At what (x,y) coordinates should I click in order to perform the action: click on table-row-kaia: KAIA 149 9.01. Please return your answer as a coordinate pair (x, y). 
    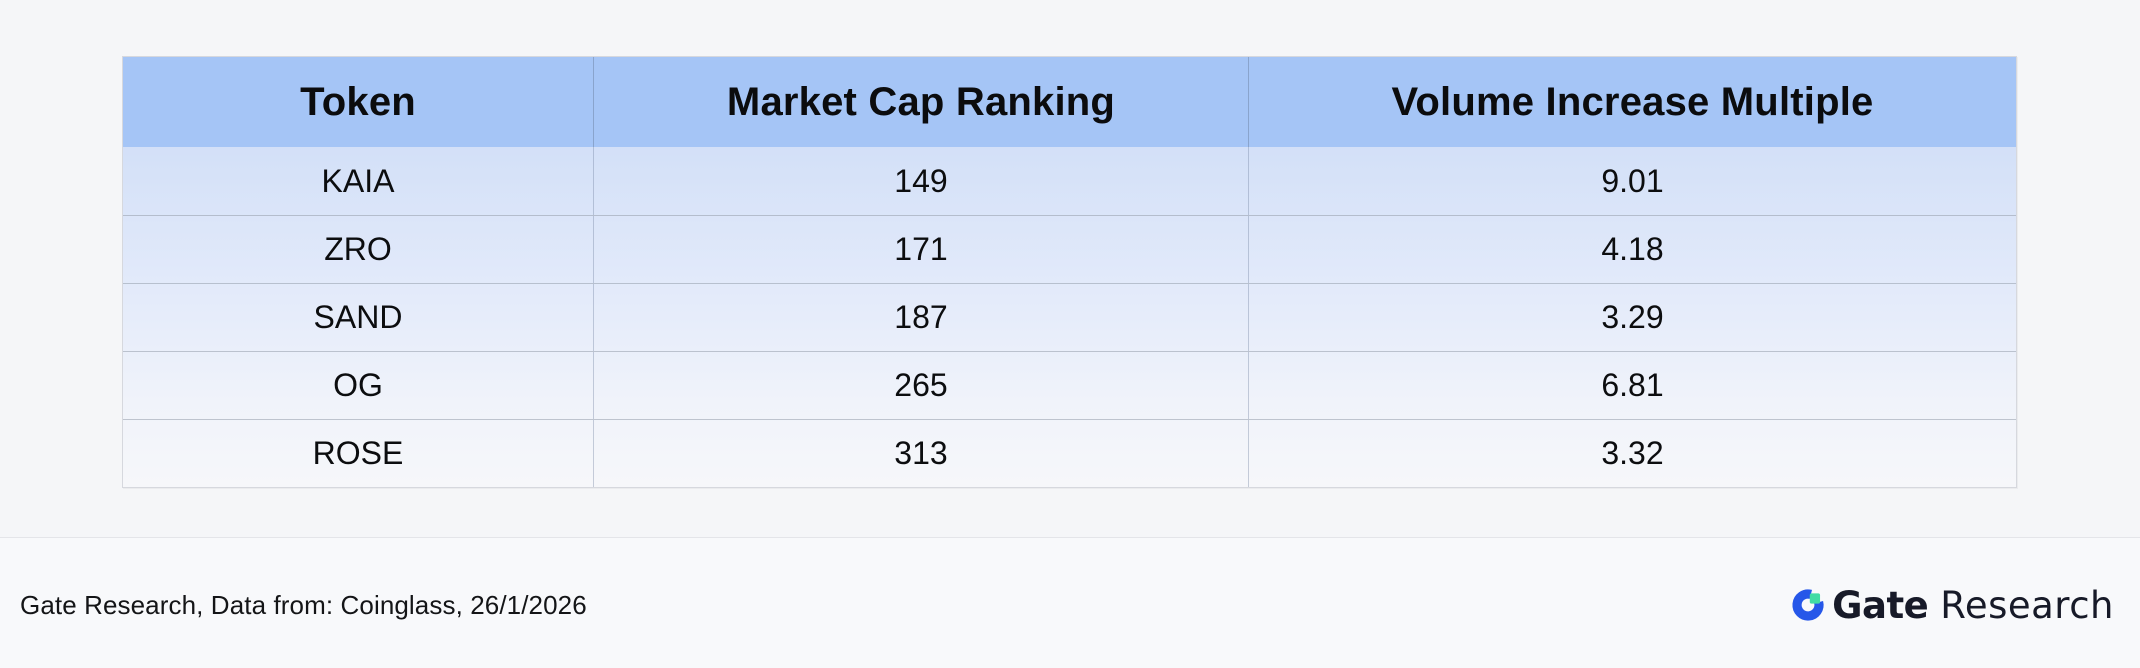
    Looking at the image, I should click on (1069, 181).